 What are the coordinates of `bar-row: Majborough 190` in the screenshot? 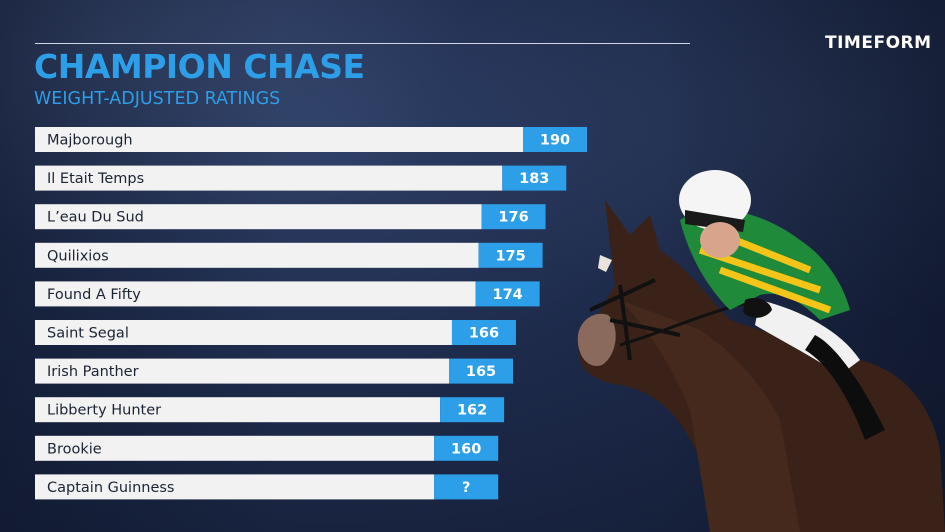 It's located at (311, 139).